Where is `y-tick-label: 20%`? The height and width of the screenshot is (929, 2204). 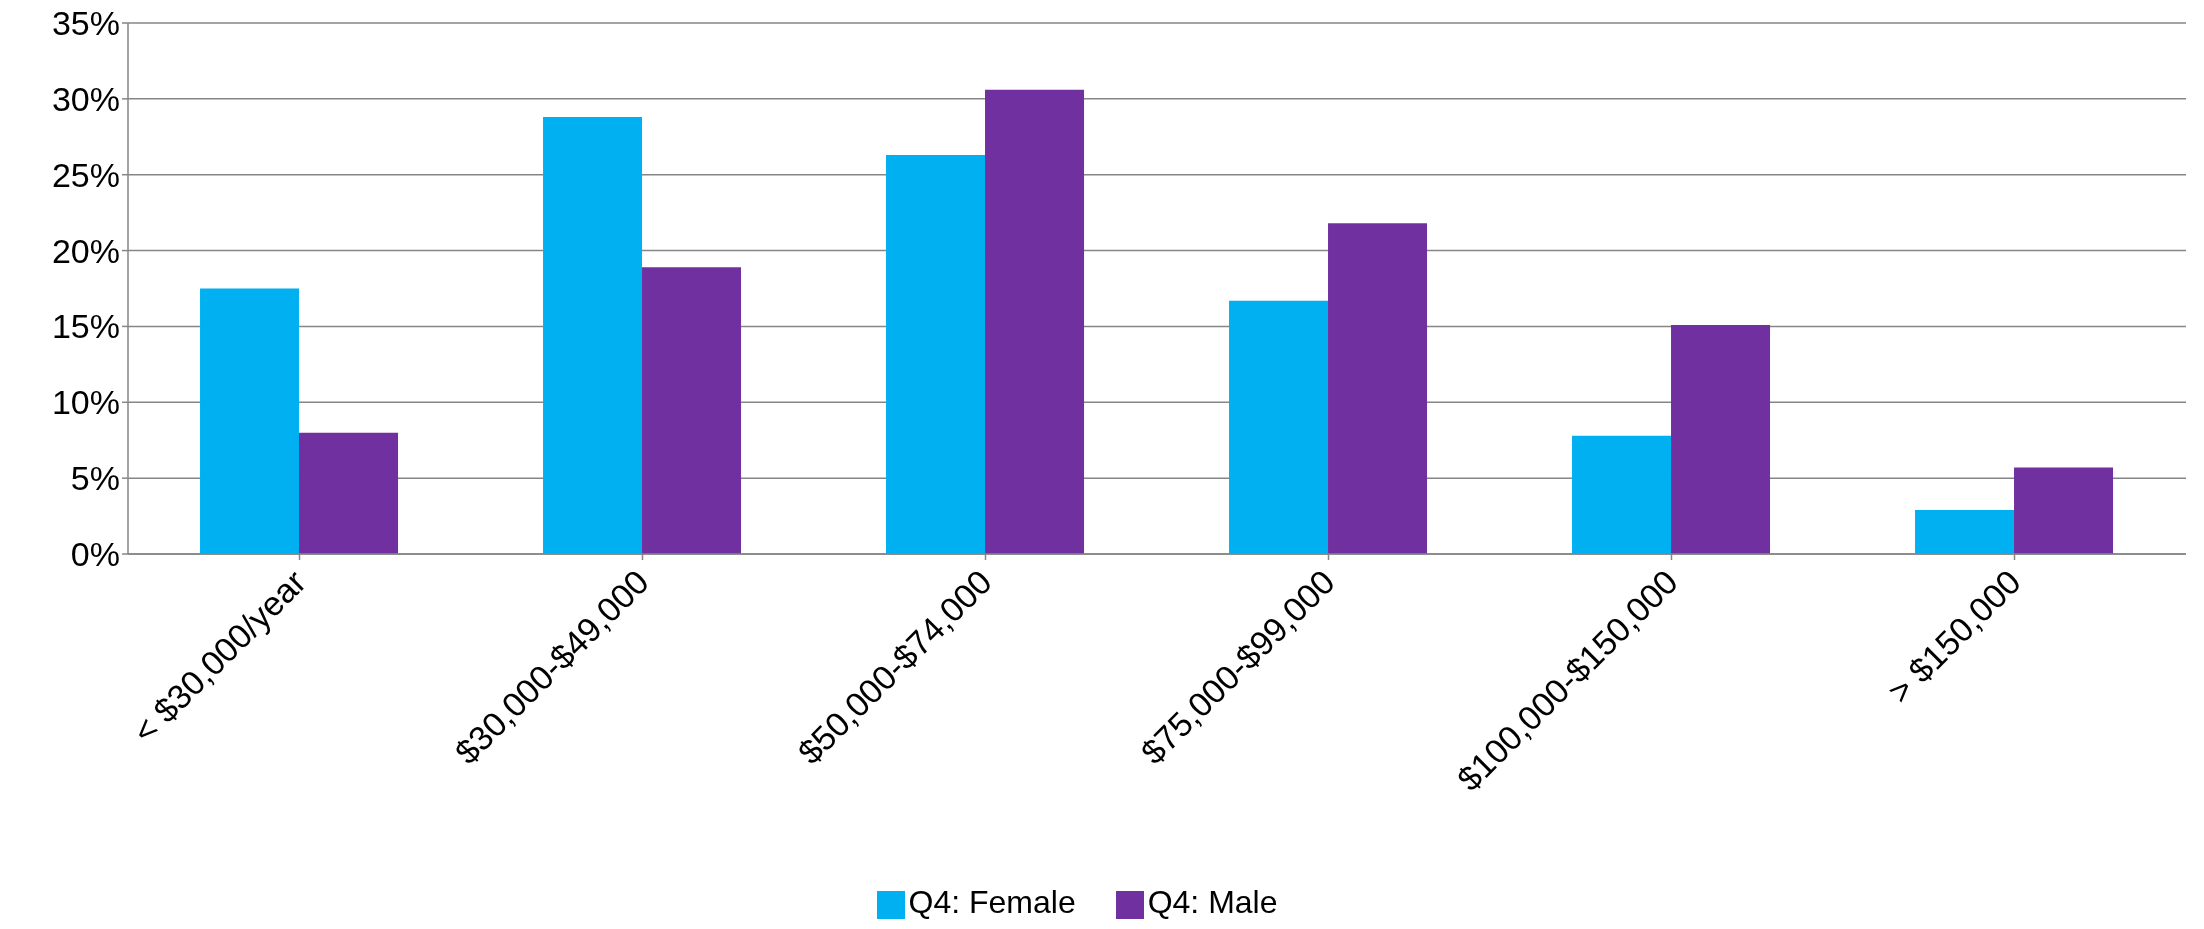 y-tick-label: 20% is located at coordinates (85, 250).